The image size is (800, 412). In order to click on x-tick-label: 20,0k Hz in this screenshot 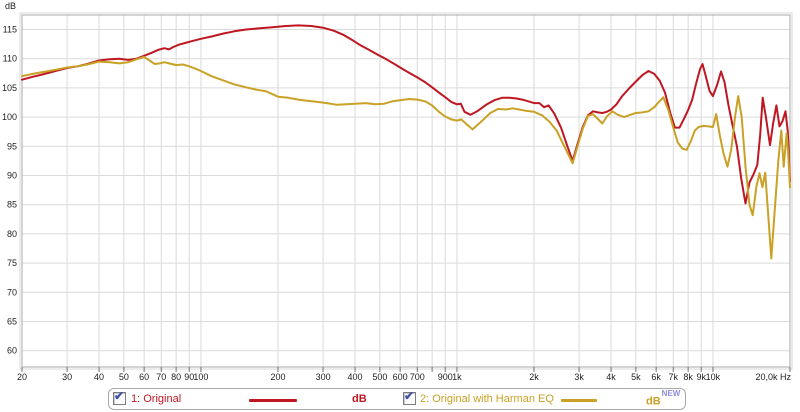, I will do `click(773, 377)`.